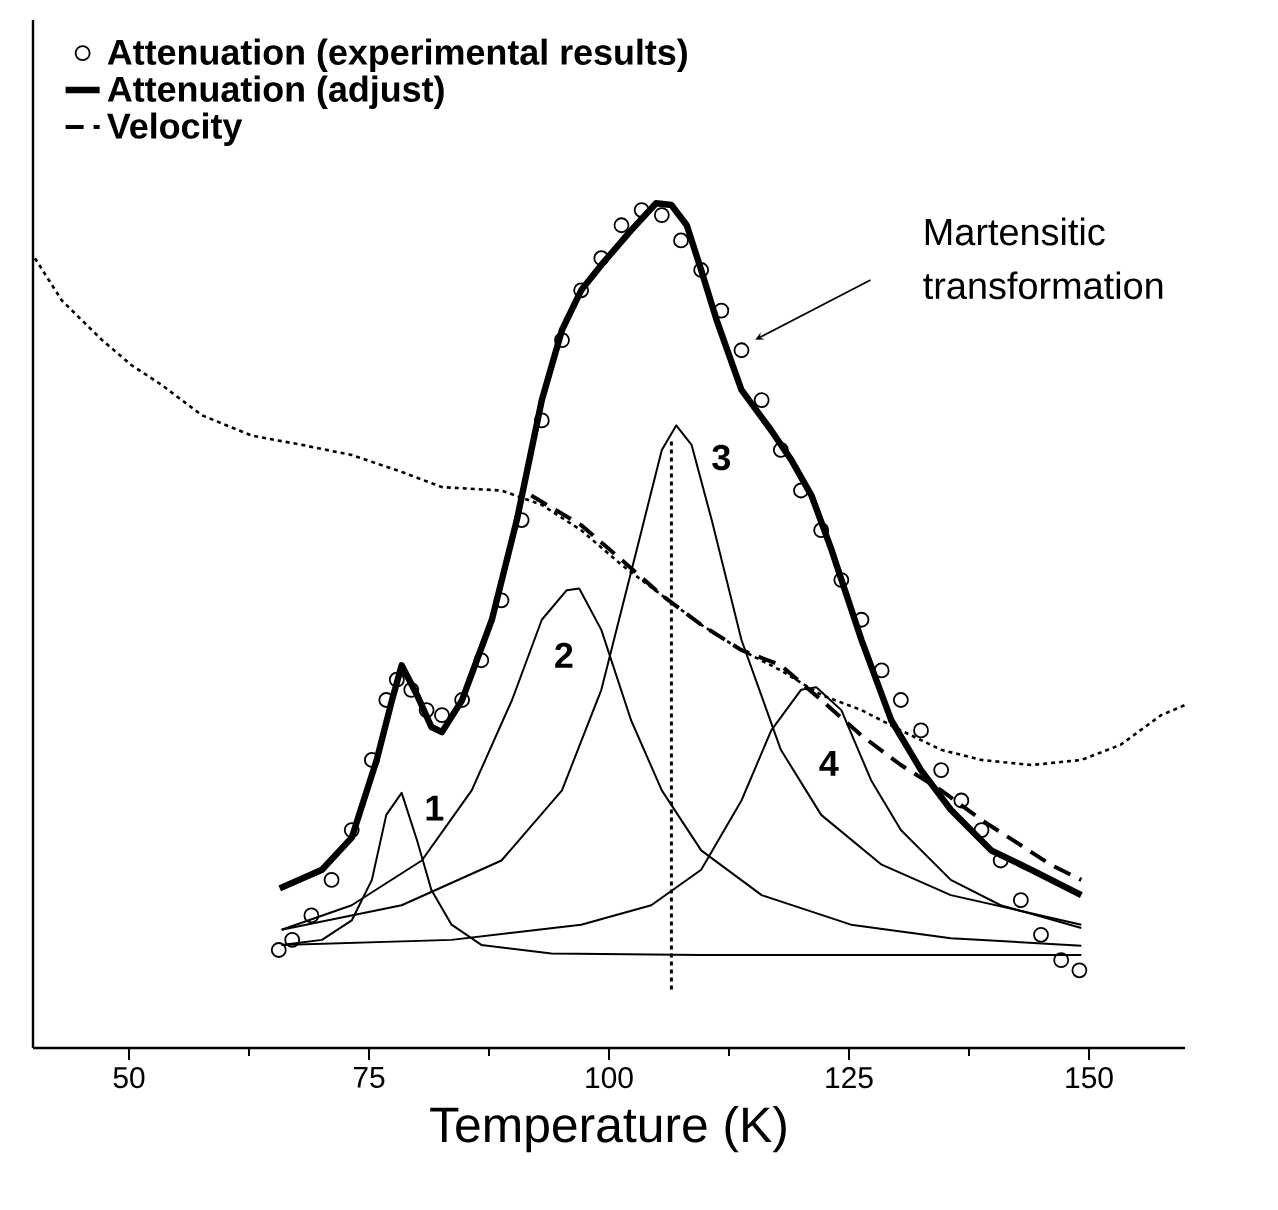  What do you see at coordinates (175, 129) in the screenshot?
I see `legend-label: Velocity` at bounding box center [175, 129].